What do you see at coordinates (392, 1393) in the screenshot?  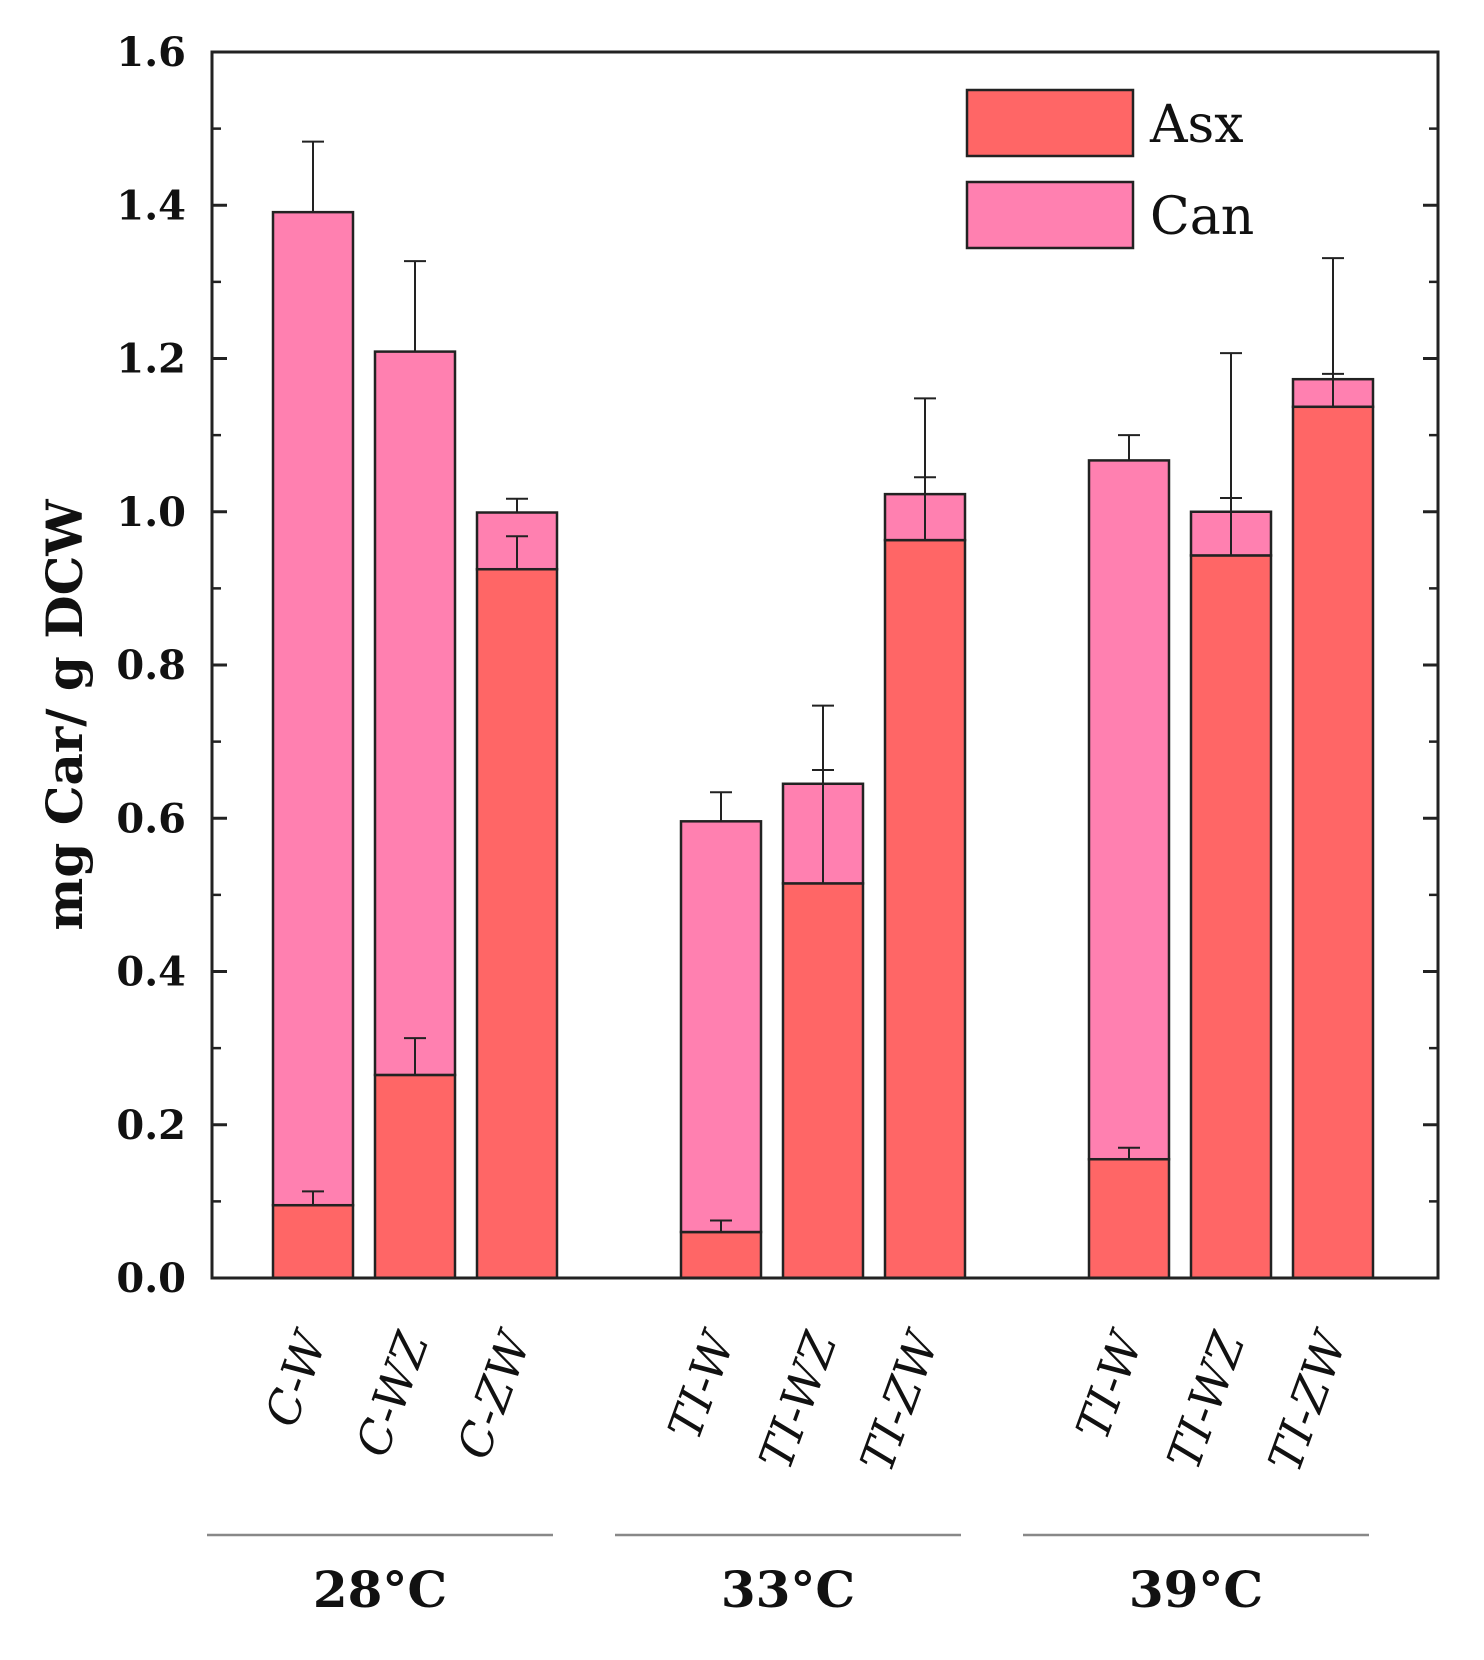 I see `x-category-label: C-WZ` at bounding box center [392, 1393].